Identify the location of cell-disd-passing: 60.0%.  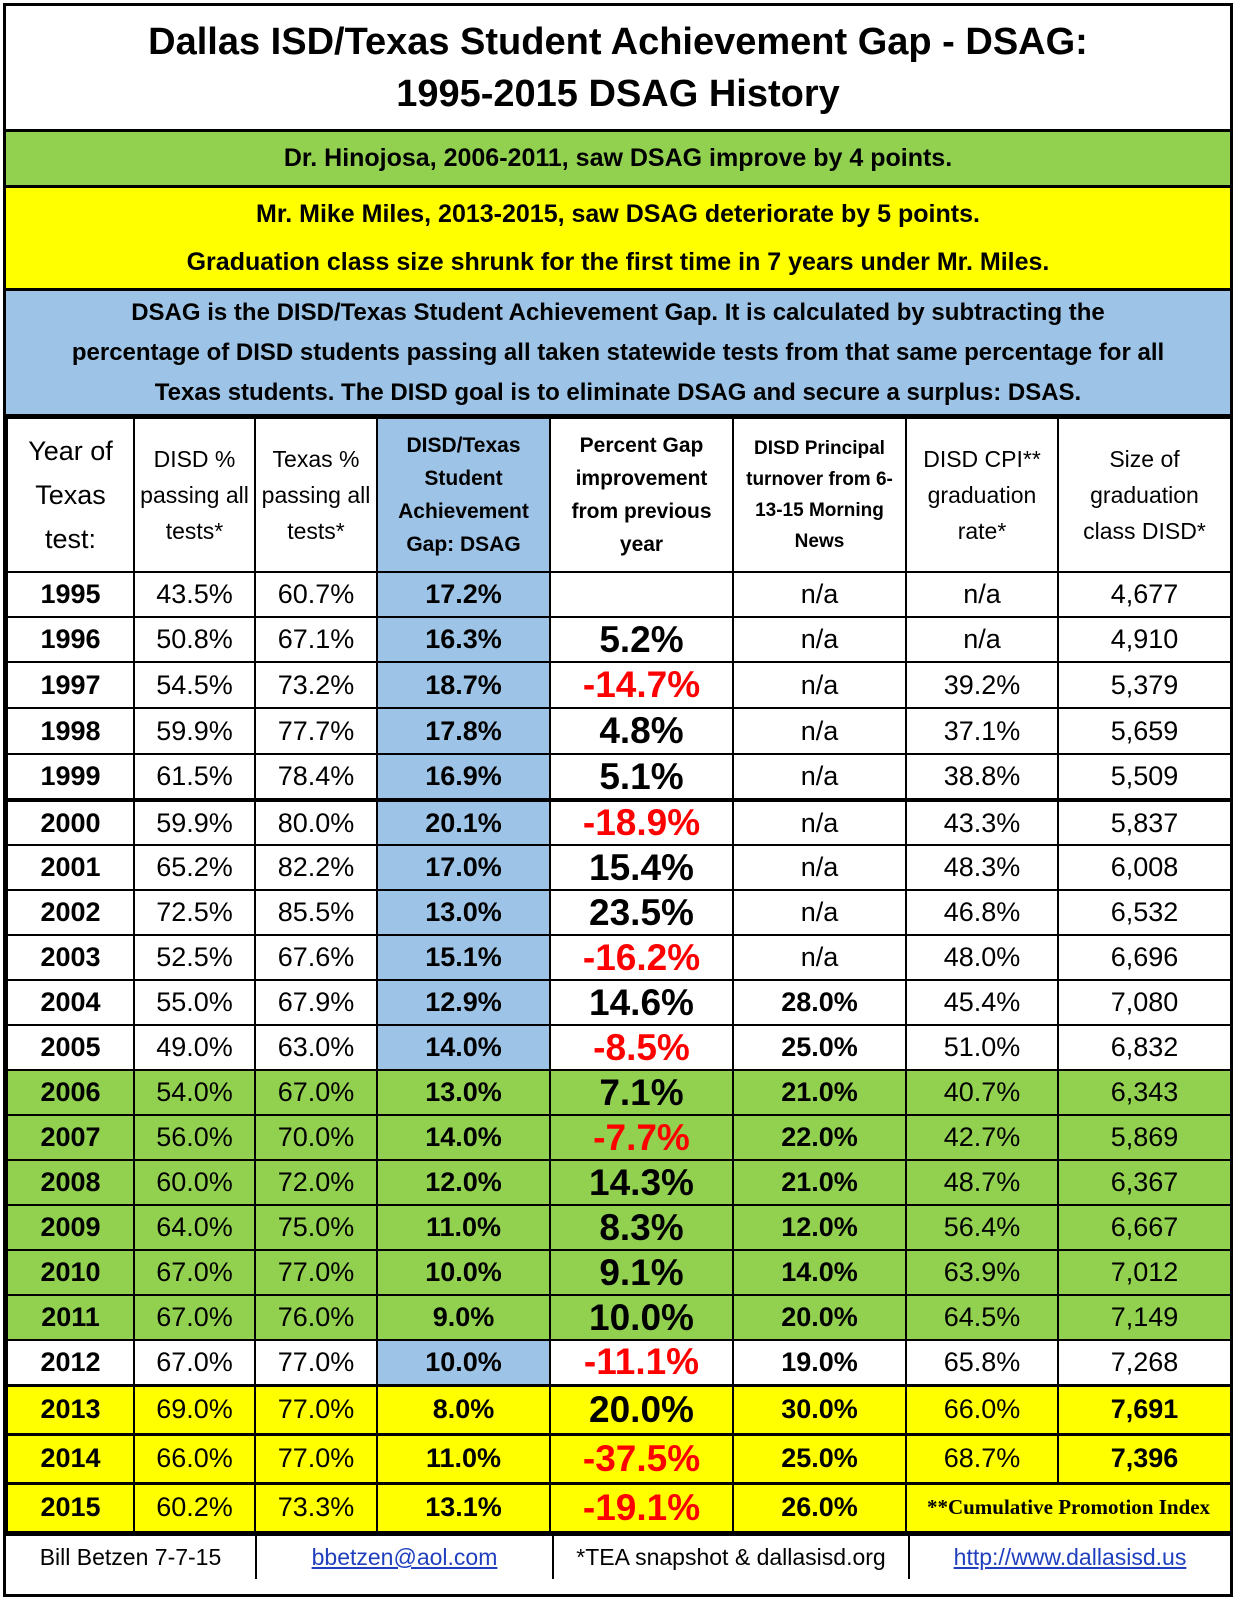
(194, 1182).